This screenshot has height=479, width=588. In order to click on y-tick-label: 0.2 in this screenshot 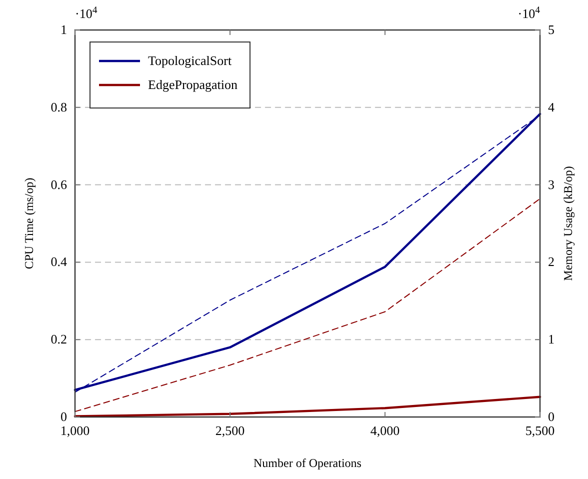, I will do `click(58, 339)`.